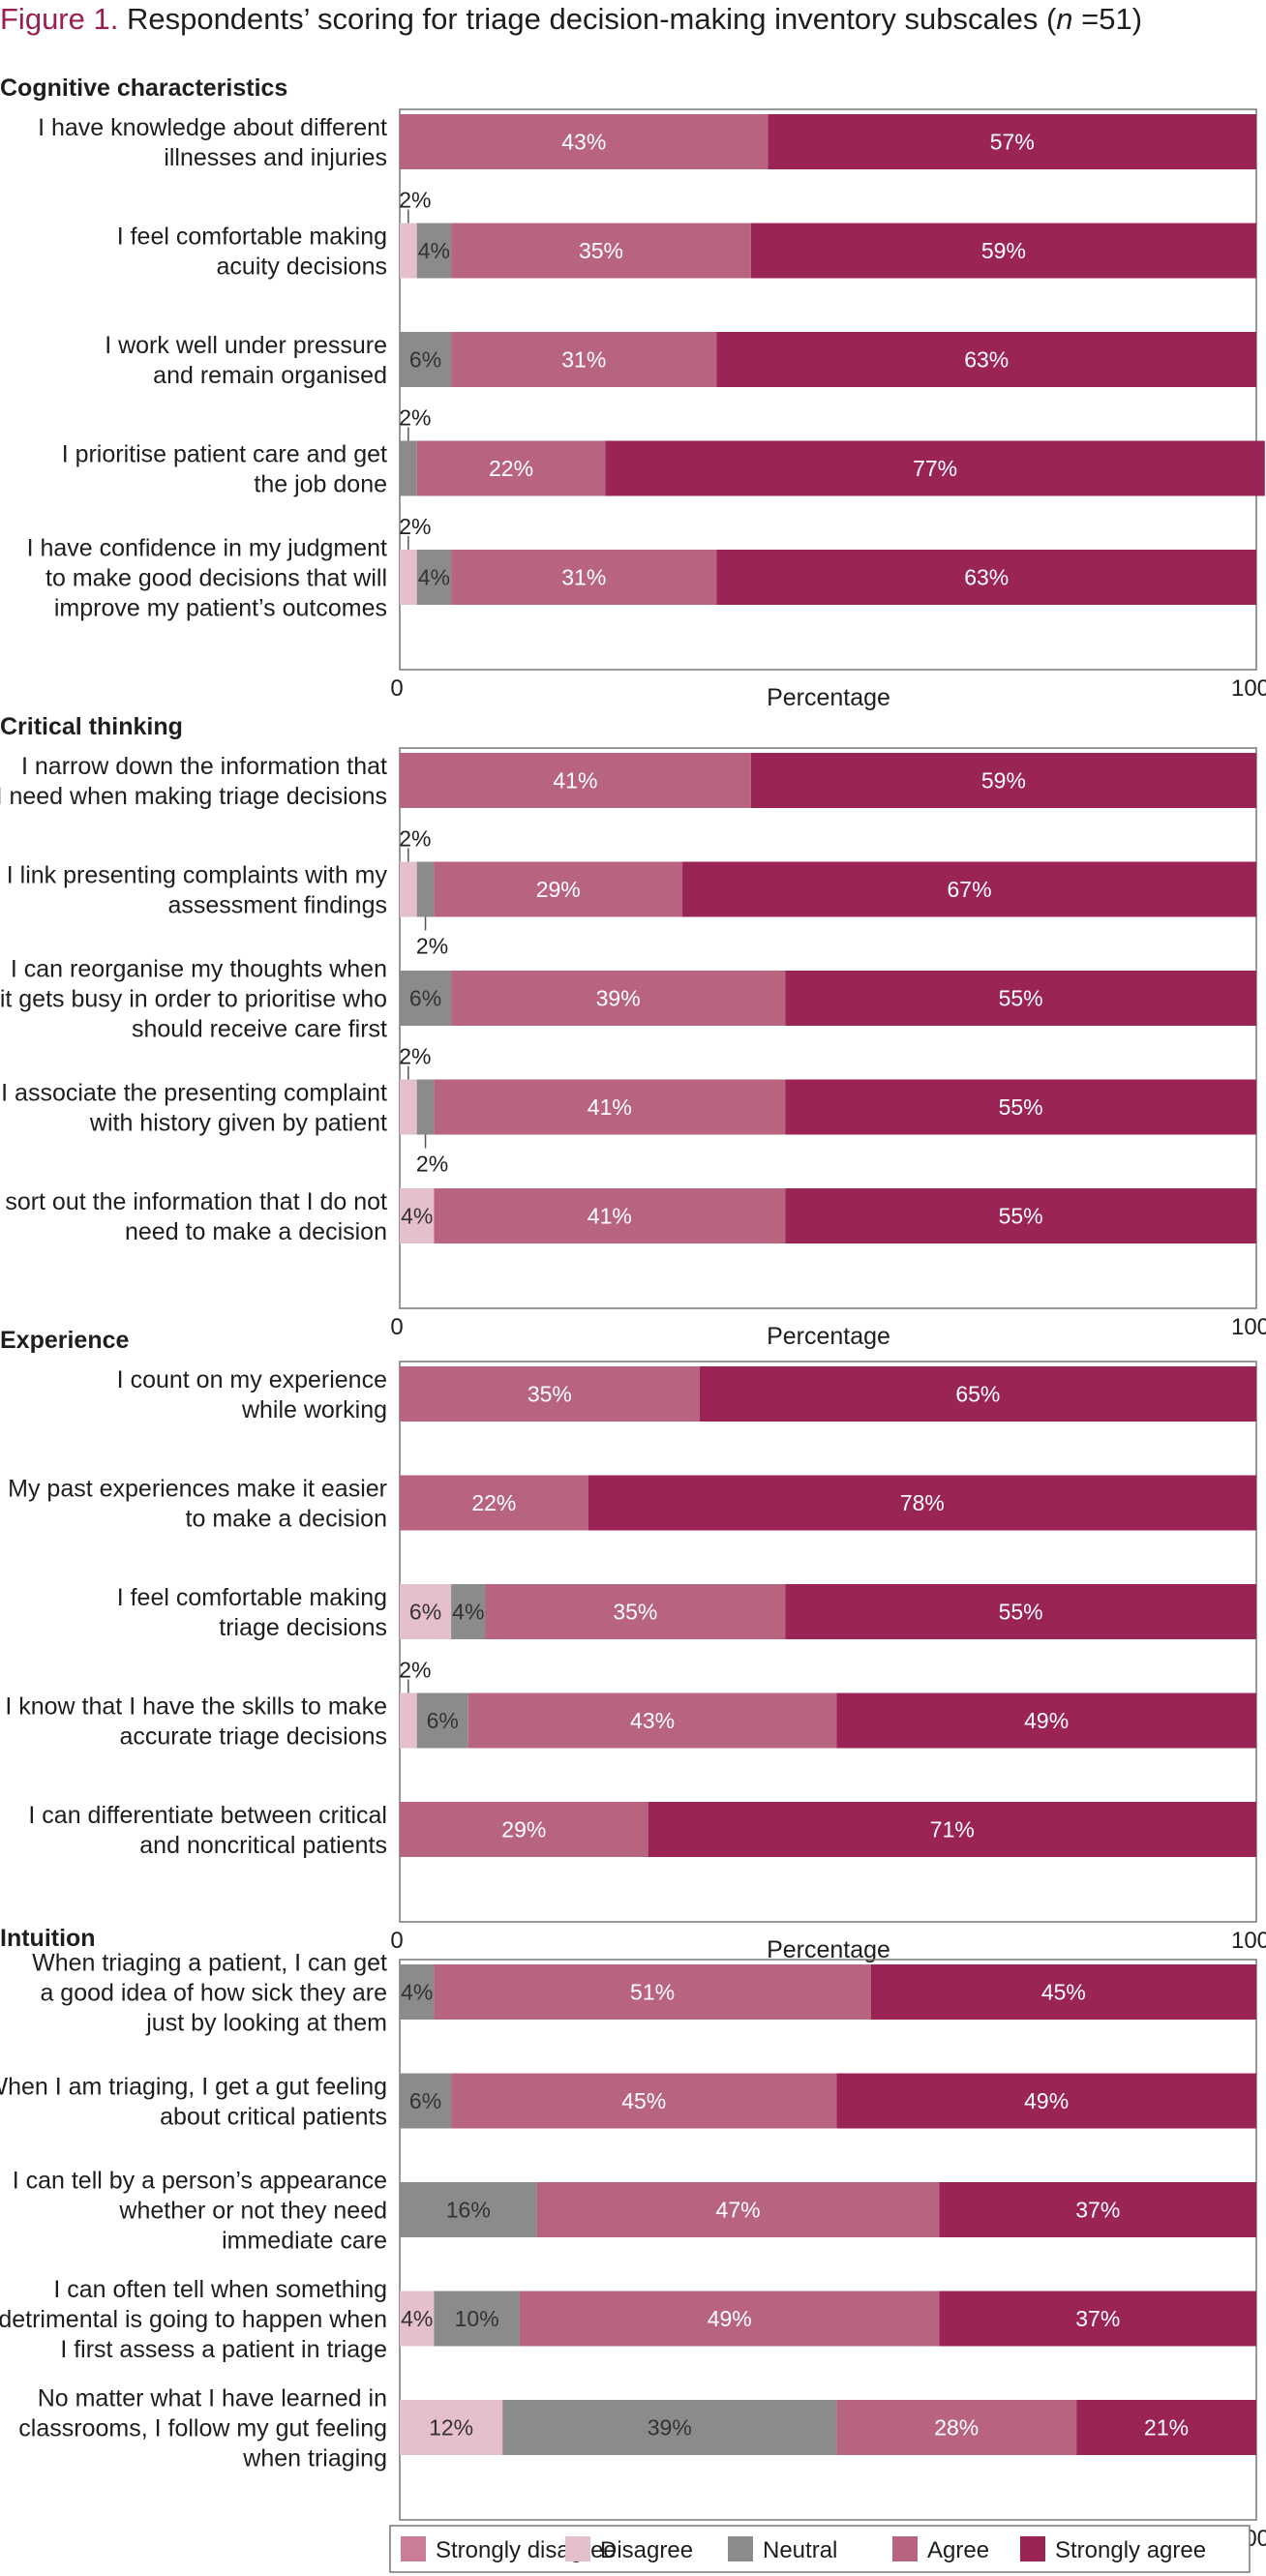 This screenshot has height=2576, width=1266. Describe the element at coordinates (65, 1340) in the screenshot. I see `panel-title-experience: Experience` at that location.